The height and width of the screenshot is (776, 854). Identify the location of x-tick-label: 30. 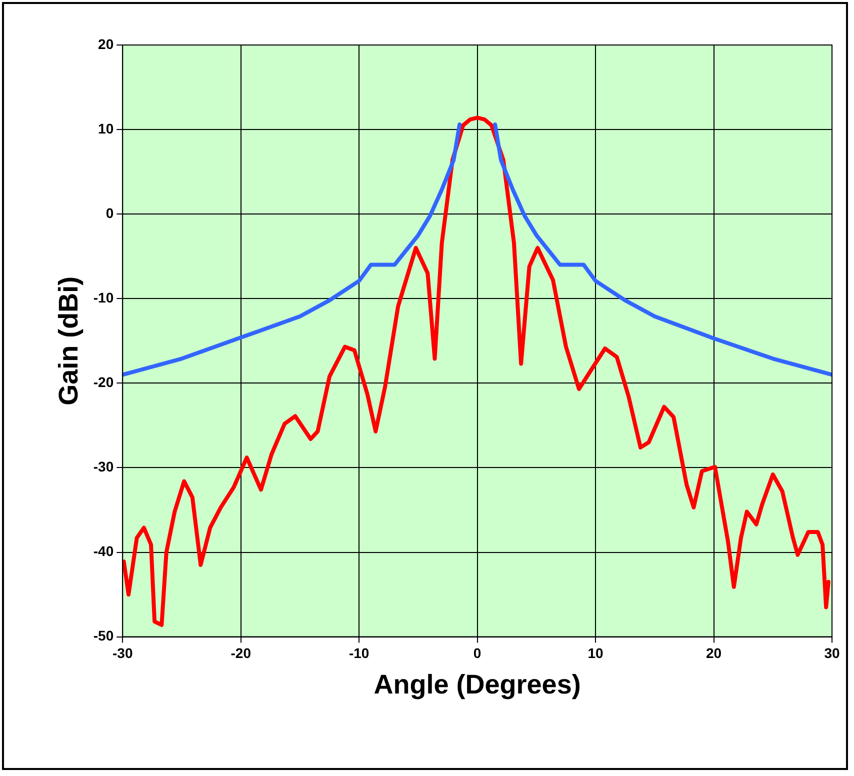
(832, 653).